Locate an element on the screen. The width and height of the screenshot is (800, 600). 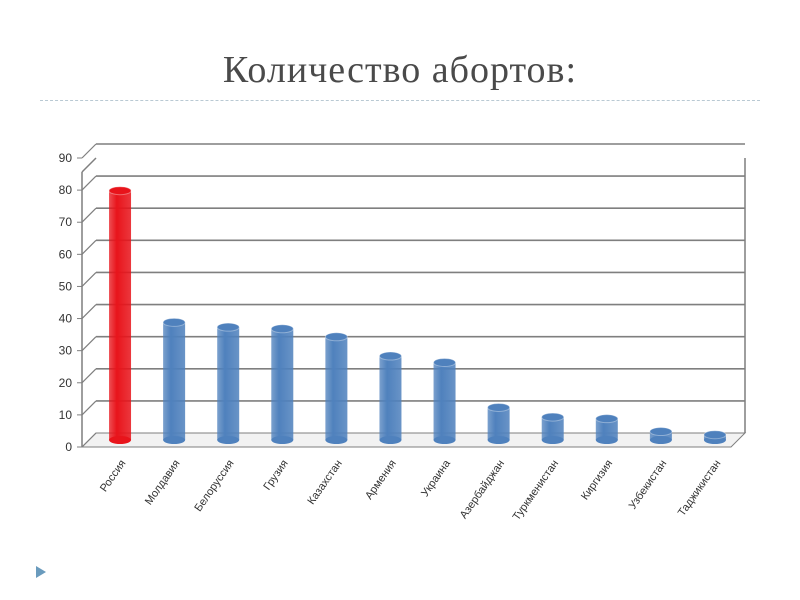
y-tick-label: 0 is located at coordinates (68, 447).